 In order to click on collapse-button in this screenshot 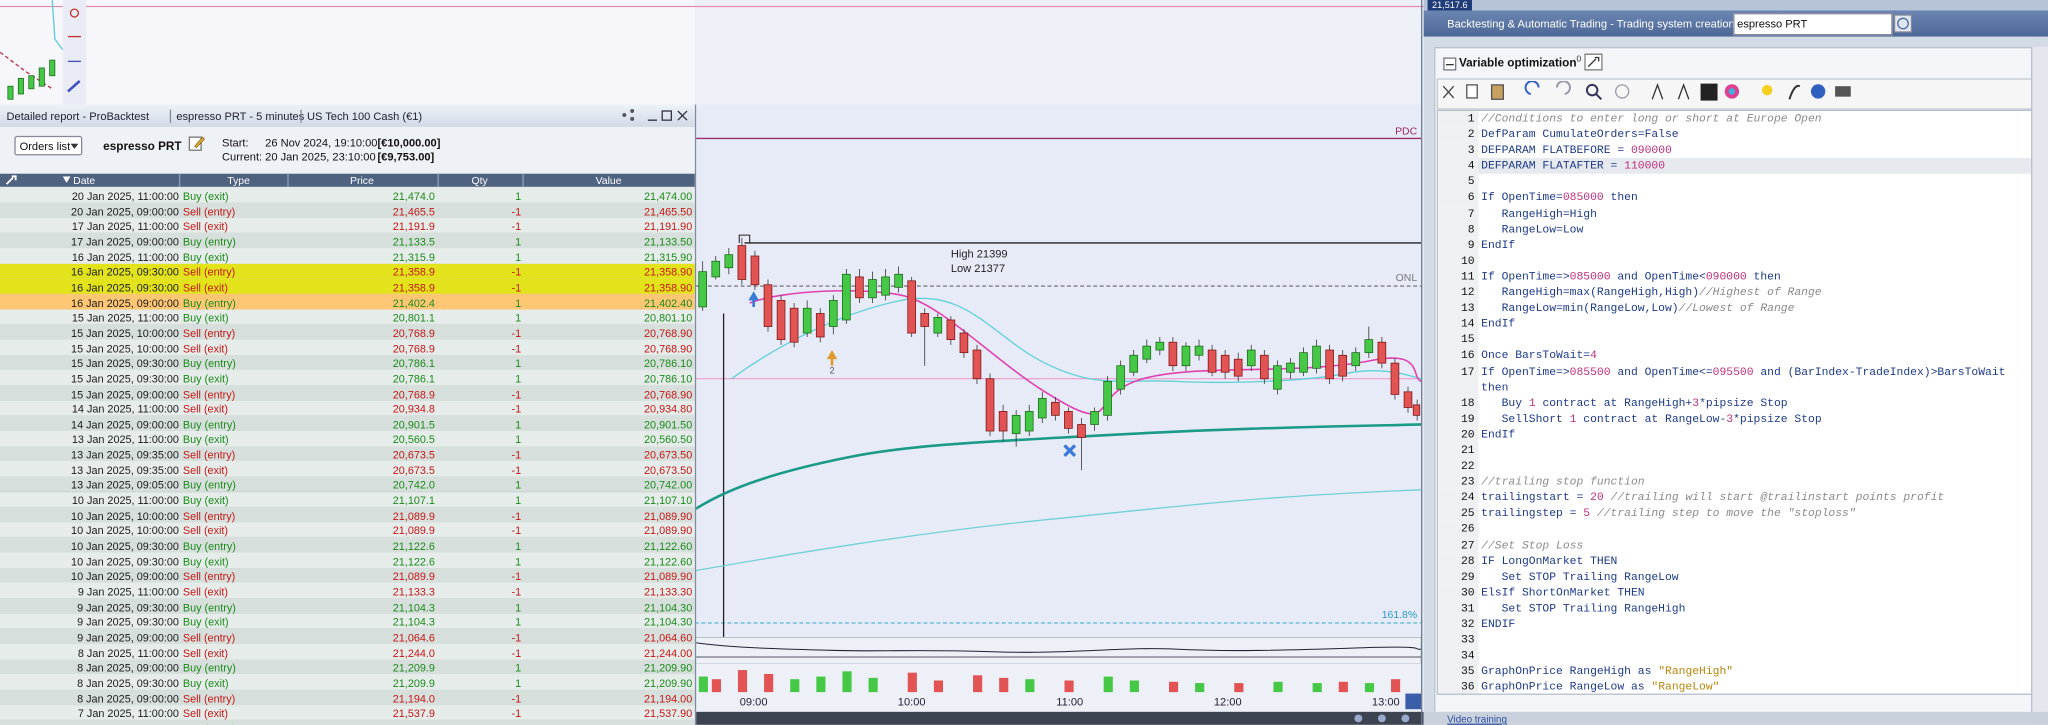, I will do `click(1450, 64)`.